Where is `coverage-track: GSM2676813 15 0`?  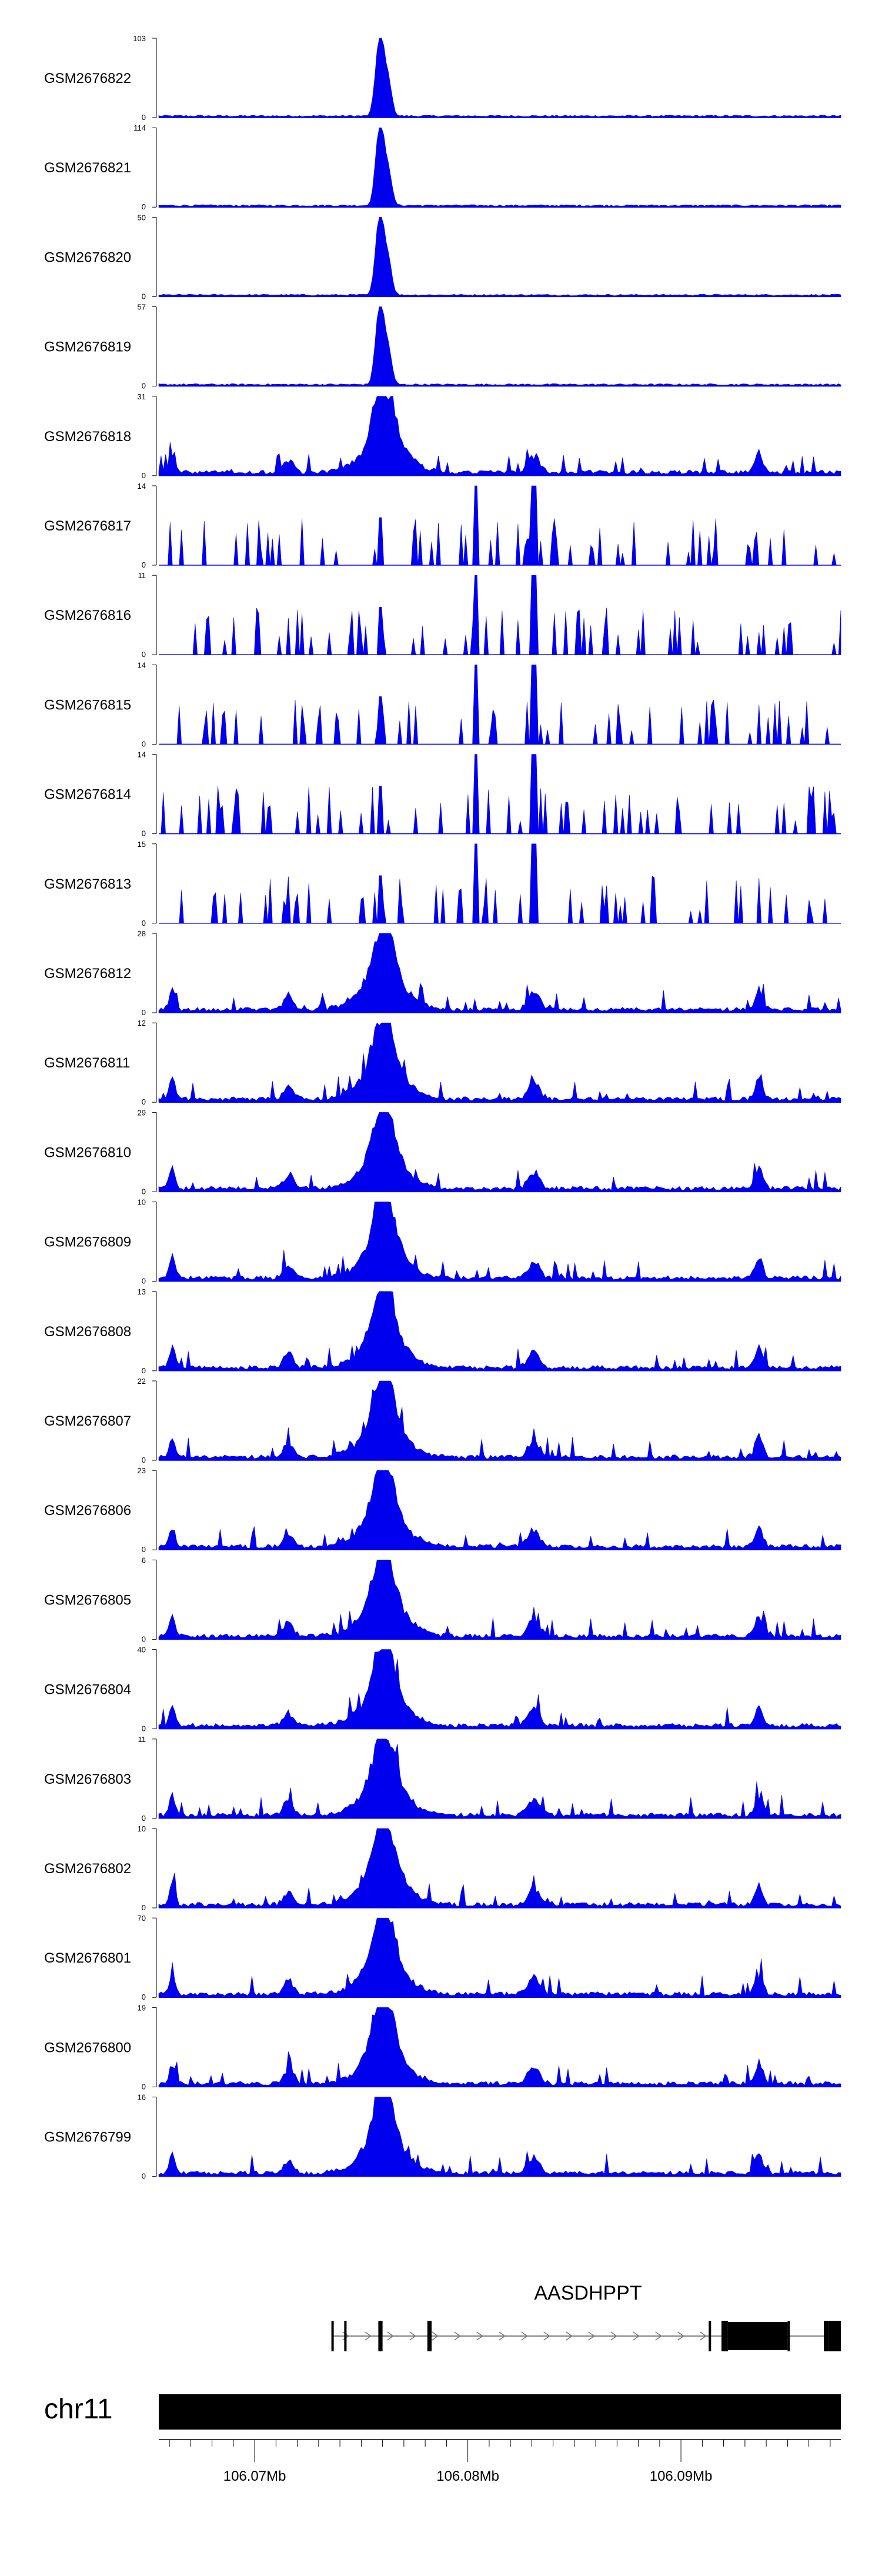
coverage-track: GSM2676813 15 0 is located at coordinates (442, 883).